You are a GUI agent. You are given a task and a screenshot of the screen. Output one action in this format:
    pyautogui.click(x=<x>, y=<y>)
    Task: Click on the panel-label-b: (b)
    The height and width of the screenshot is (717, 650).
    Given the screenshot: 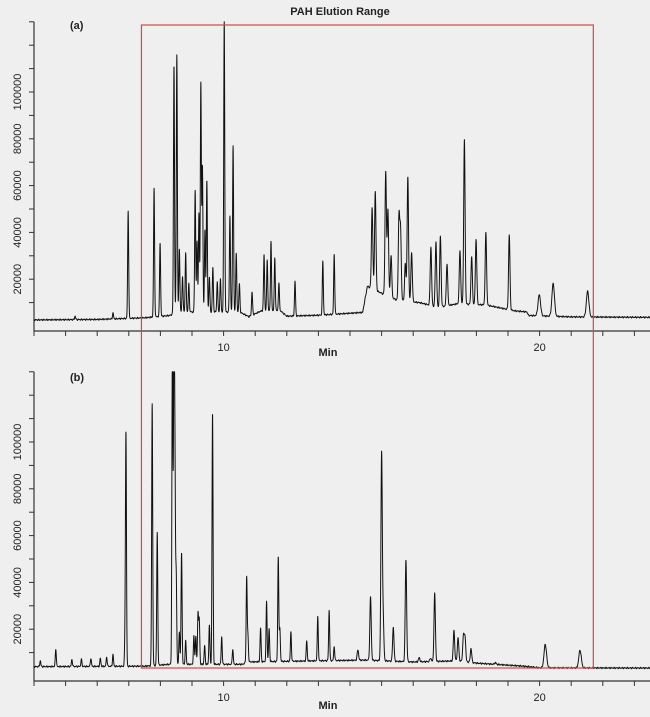 What is the action you would take?
    pyautogui.click(x=77, y=378)
    